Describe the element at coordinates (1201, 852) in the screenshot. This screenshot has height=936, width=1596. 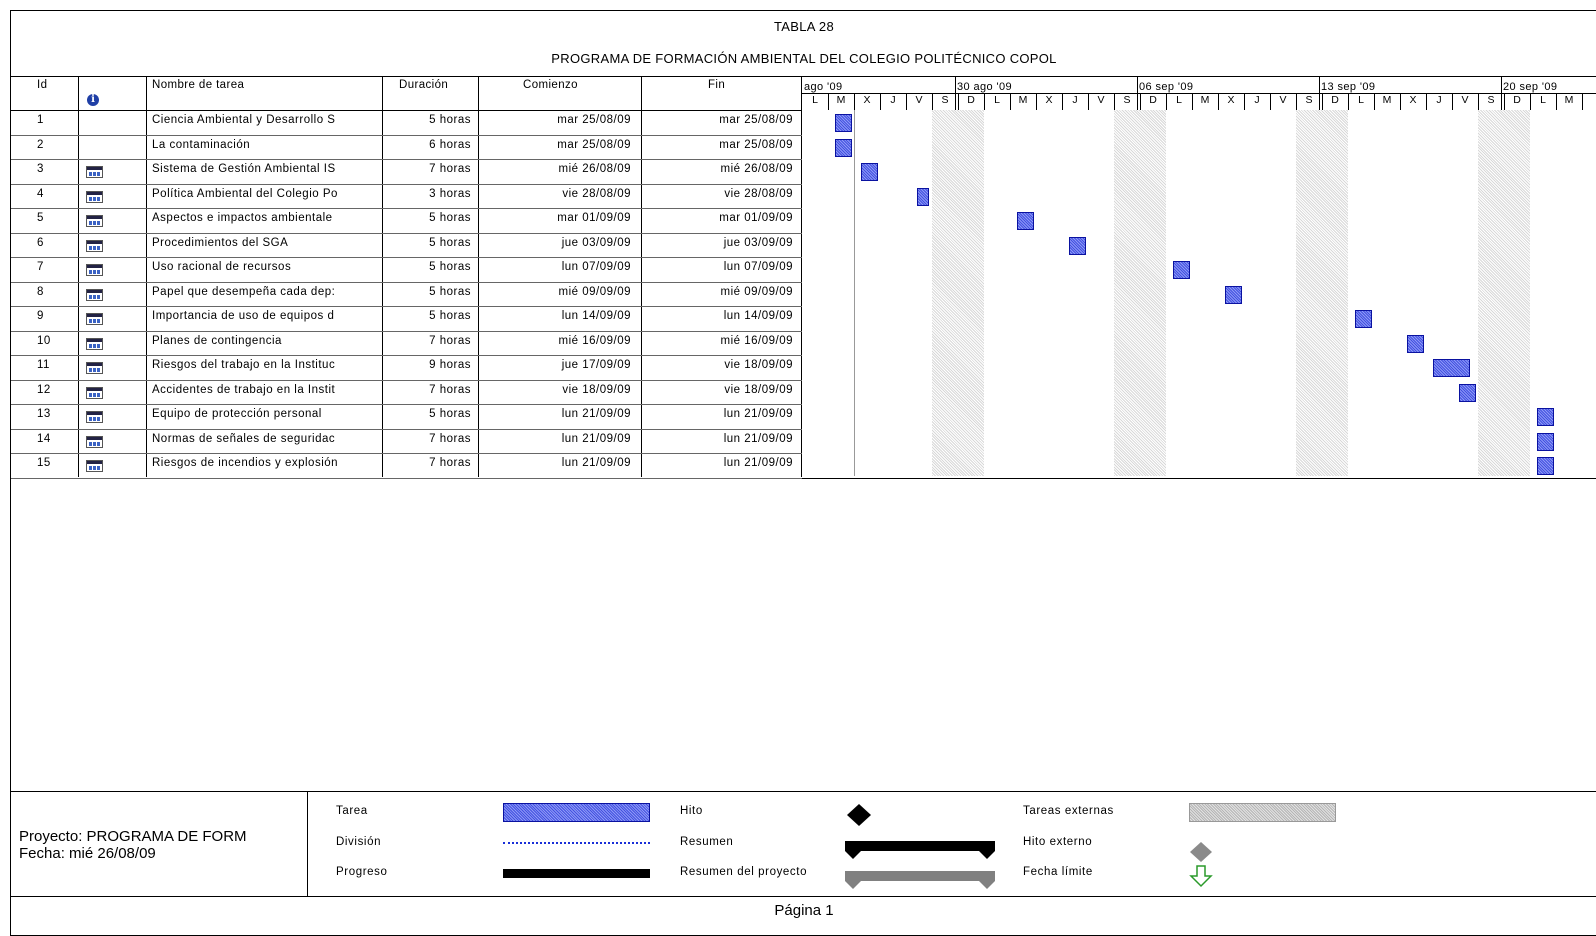
I see `external-milestone-icon` at that location.